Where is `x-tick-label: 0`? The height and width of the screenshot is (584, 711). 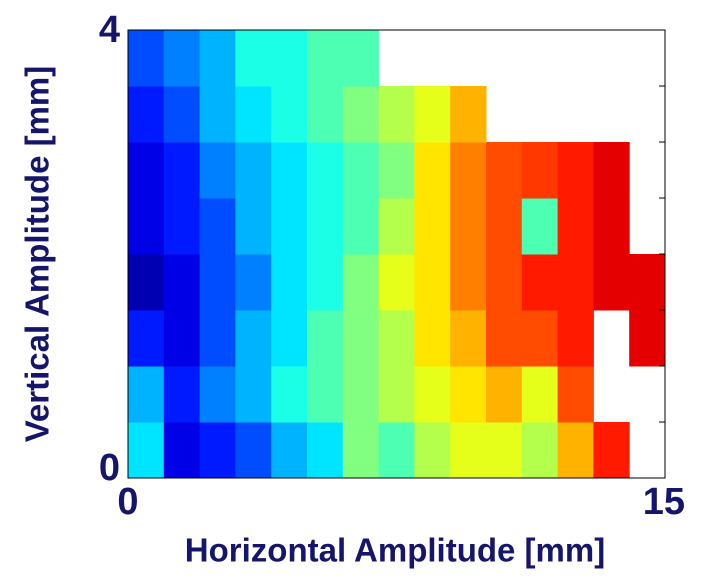 x-tick-label: 0 is located at coordinates (127, 502).